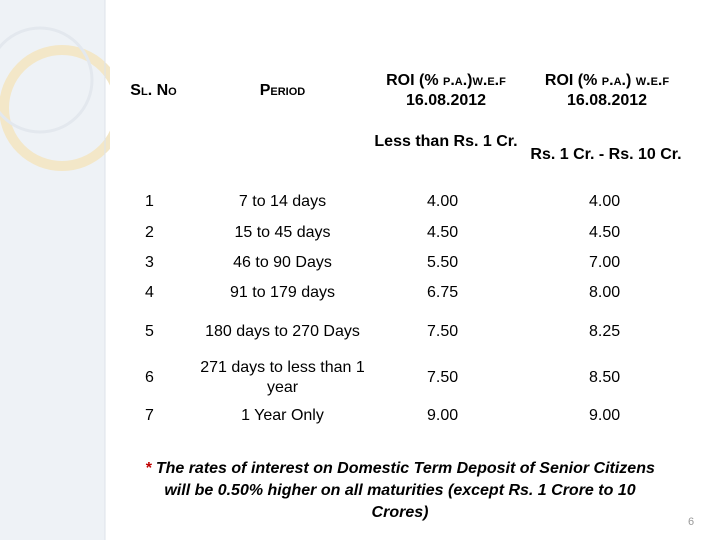  Describe the element at coordinates (282, 377) in the screenshot. I see `table-cell: 271 days to less than 1 year` at that location.